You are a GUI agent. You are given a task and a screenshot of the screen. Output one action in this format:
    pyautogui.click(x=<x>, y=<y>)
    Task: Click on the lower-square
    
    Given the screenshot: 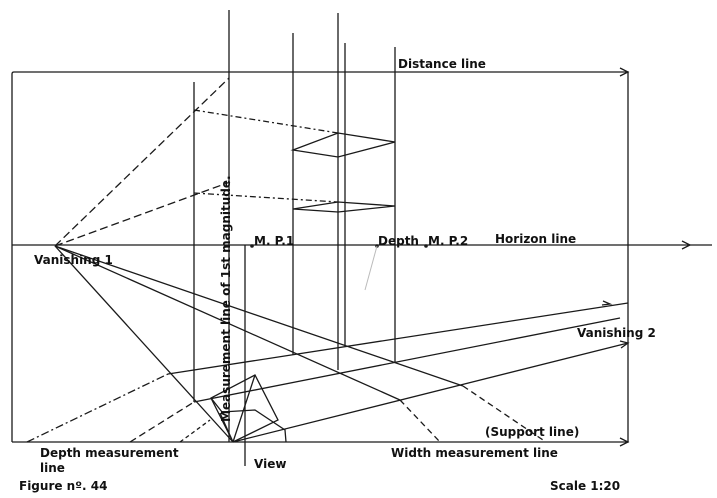 What is the action you would take?
    pyautogui.click(x=344, y=207)
    